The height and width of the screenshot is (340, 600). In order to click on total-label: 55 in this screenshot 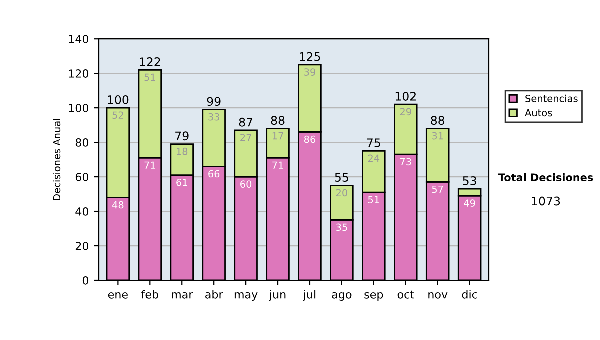, I will do `click(341, 177)`.